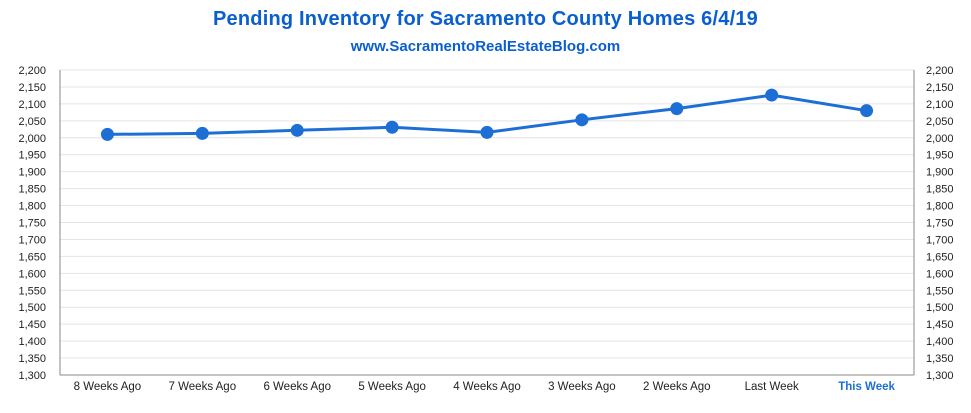 This screenshot has width=971, height=413. I want to click on y-tick-label-right: 1,450, so click(940, 325).